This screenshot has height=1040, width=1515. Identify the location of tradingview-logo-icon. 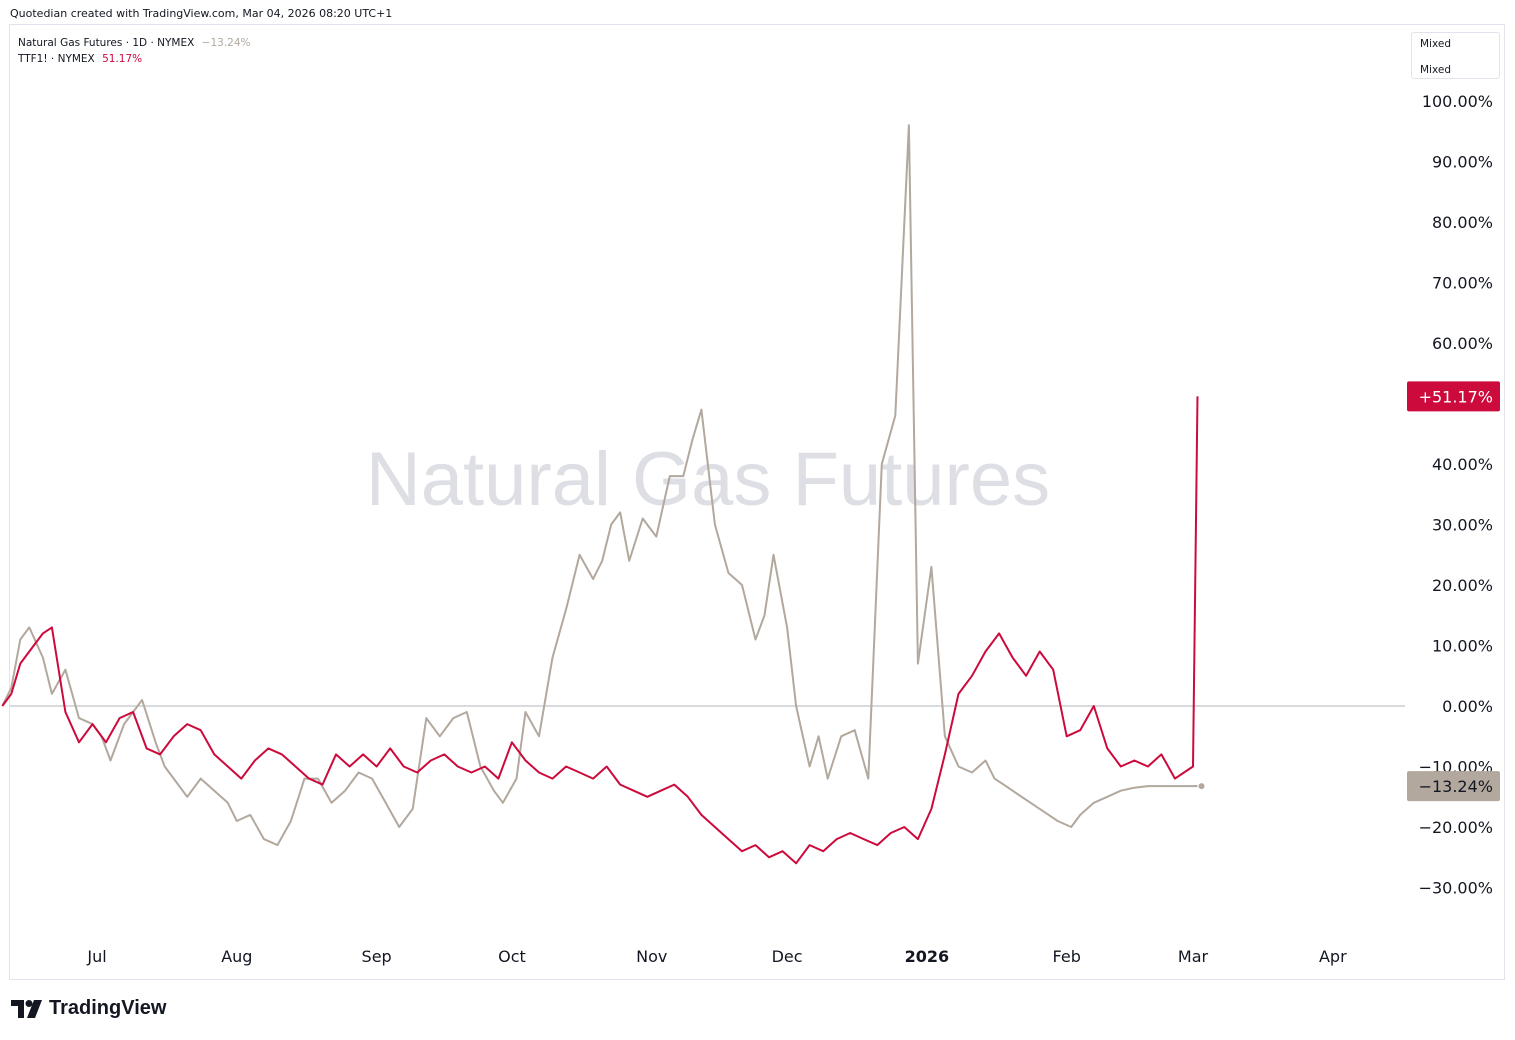
(26, 1008).